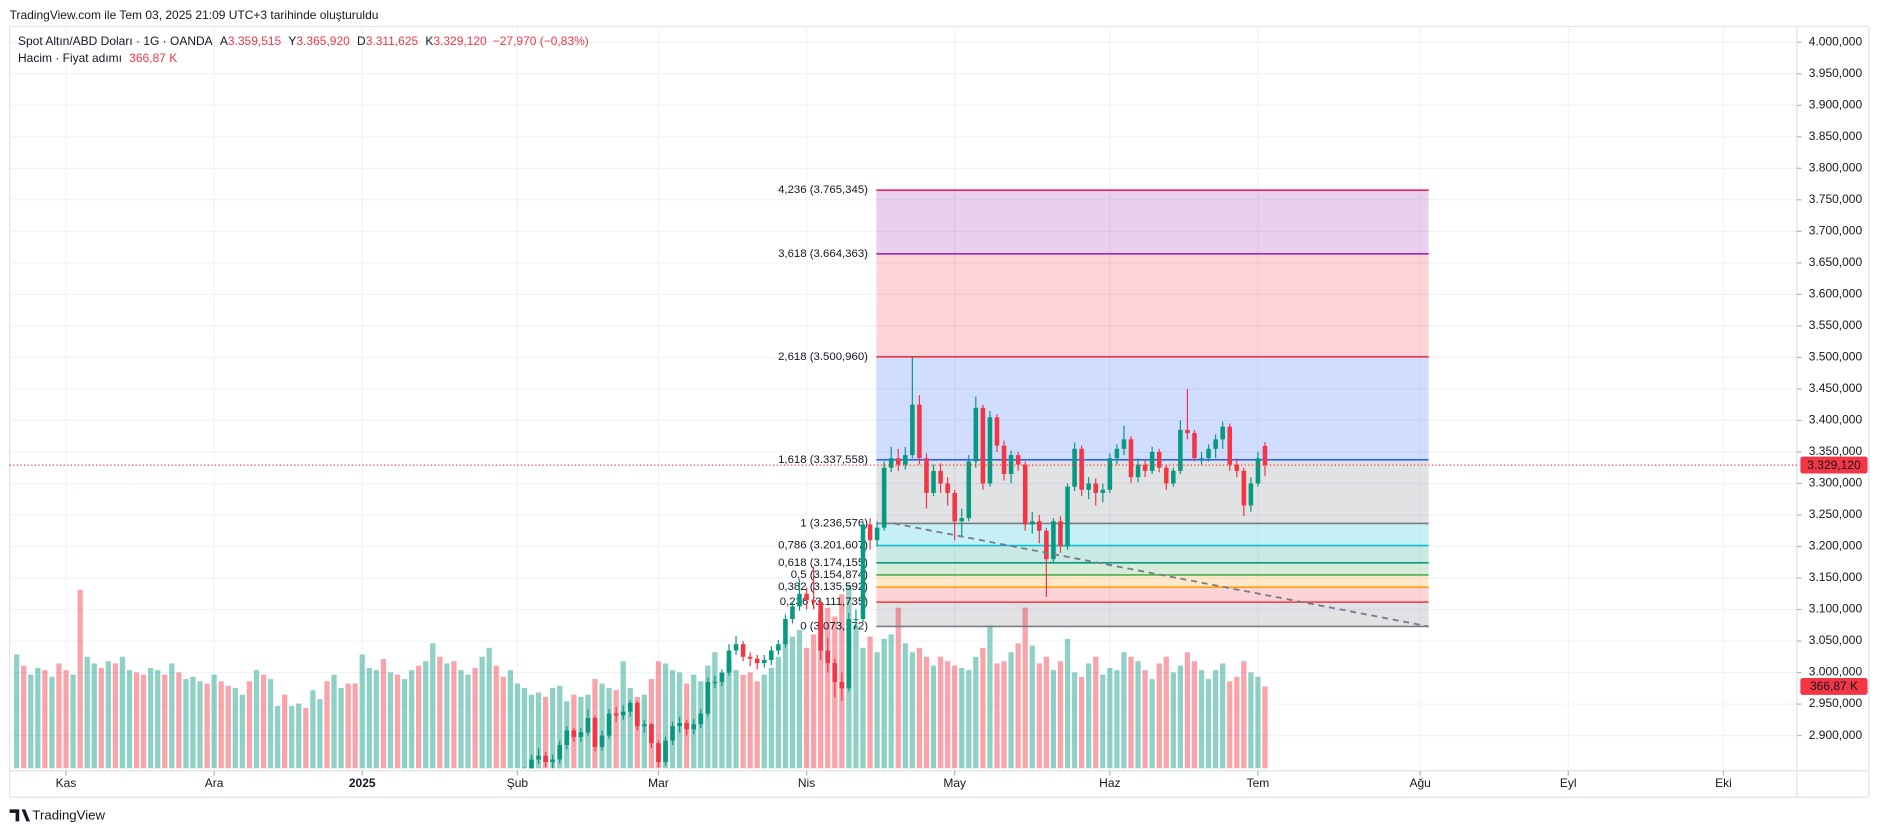 The width and height of the screenshot is (1882, 831). I want to click on fib-level-label: 2,618 (3.500,960), so click(823, 357).